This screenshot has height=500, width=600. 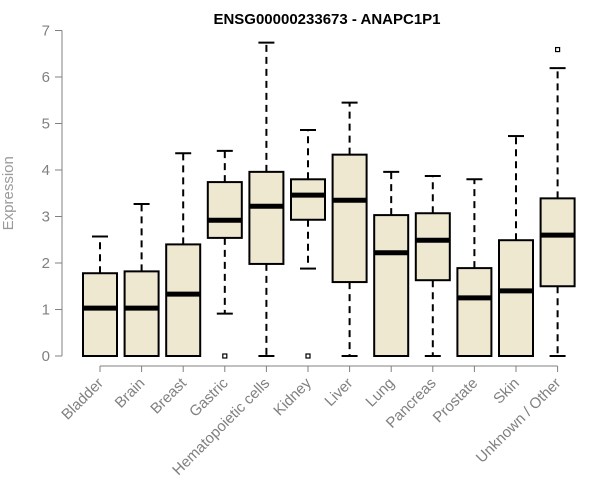 What do you see at coordinates (46, 31) in the screenshot?
I see `y-tick-label: 7` at bounding box center [46, 31].